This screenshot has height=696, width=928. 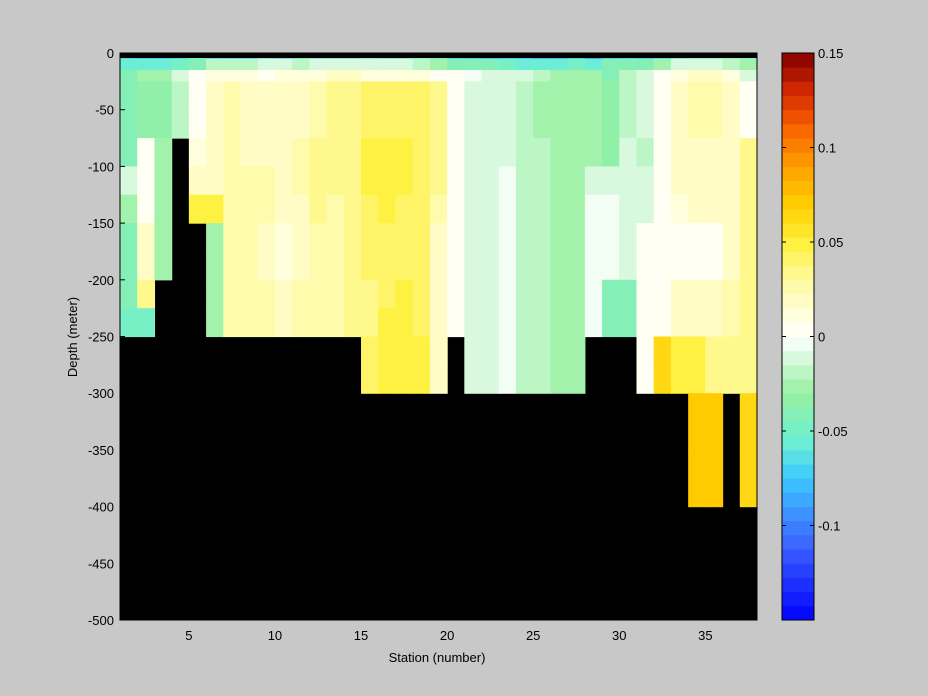 What do you see at coordinates (101, 563) in the screenshot?
I see `y-tick-label: -450` at bounding box center [101, 563].